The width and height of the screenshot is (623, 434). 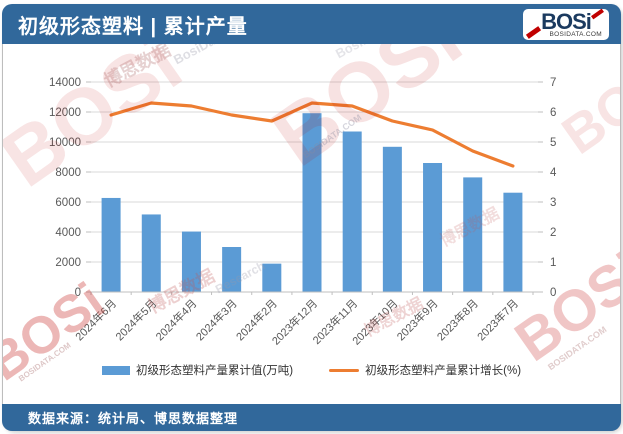 What do you see at coordinates (65, 113) in the screenshot?
I see `left-axis-label: 12000` at bounding box center [65, 113].